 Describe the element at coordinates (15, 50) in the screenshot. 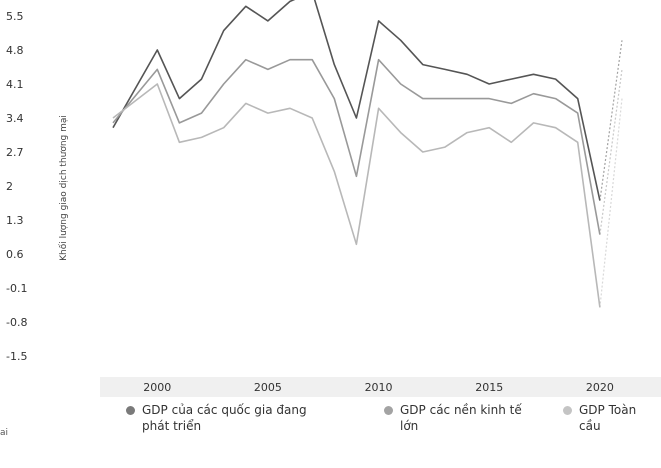

I see `y-tick-label: 4.8` at that location.